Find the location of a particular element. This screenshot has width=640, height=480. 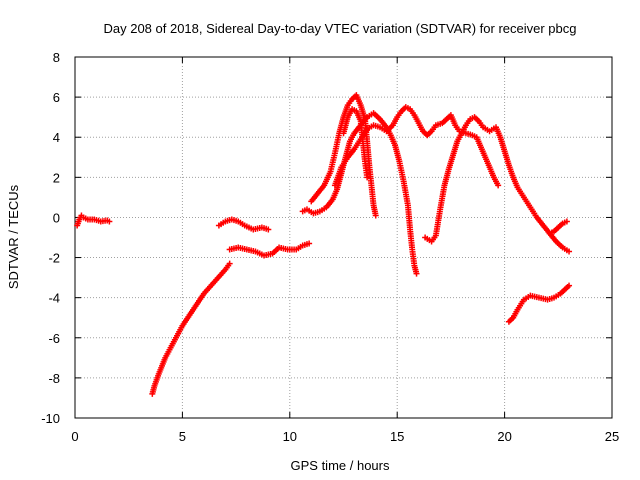

series-arc1 is located at coordinates (93, 220).